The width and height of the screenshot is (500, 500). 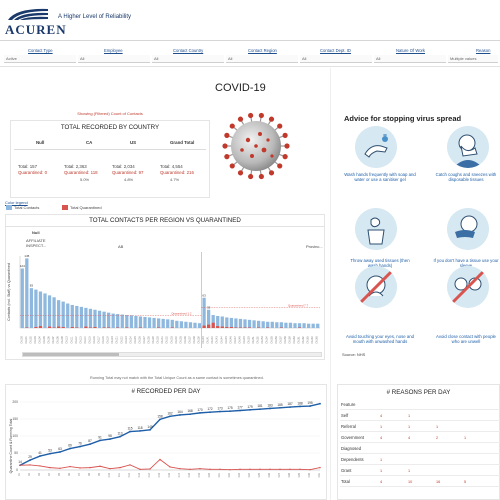 I want to click on x-tick-label: CA133, so click(x=171, y=340).